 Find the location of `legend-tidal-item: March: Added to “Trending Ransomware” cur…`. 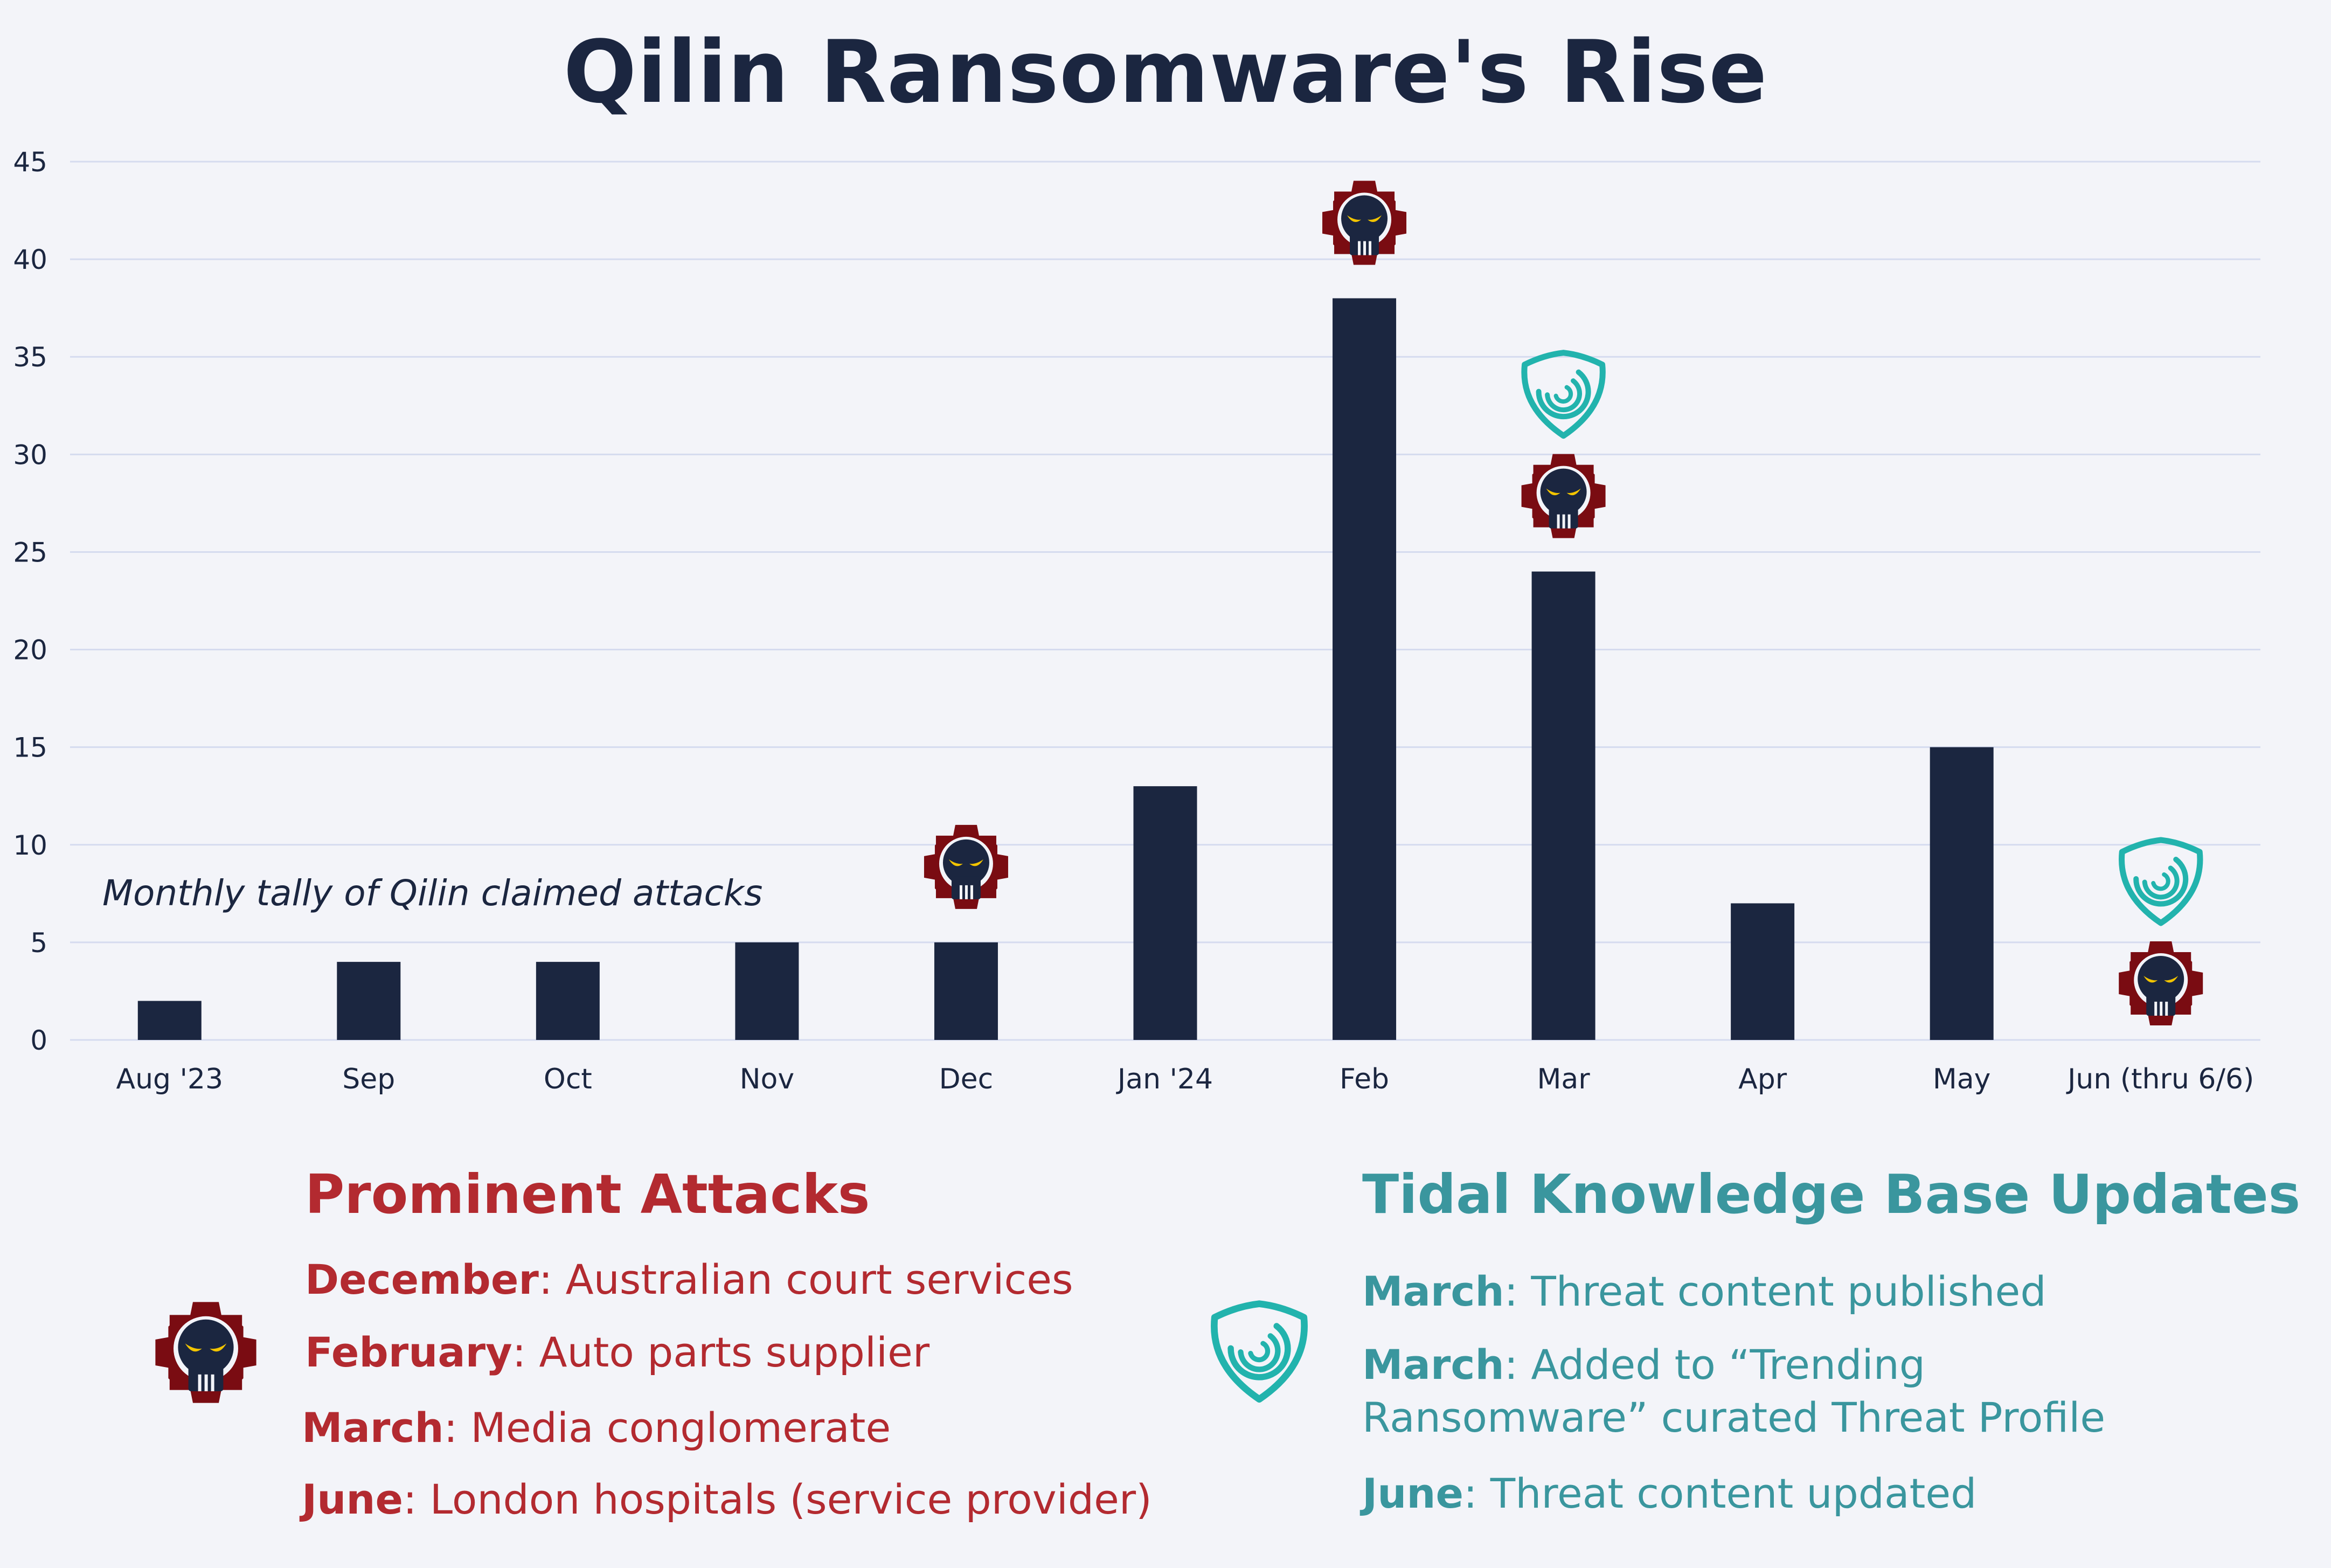

legend-tidal-item: March: Added to “Trending Ransomware” cur… is located at coordinates (1733, 1391).